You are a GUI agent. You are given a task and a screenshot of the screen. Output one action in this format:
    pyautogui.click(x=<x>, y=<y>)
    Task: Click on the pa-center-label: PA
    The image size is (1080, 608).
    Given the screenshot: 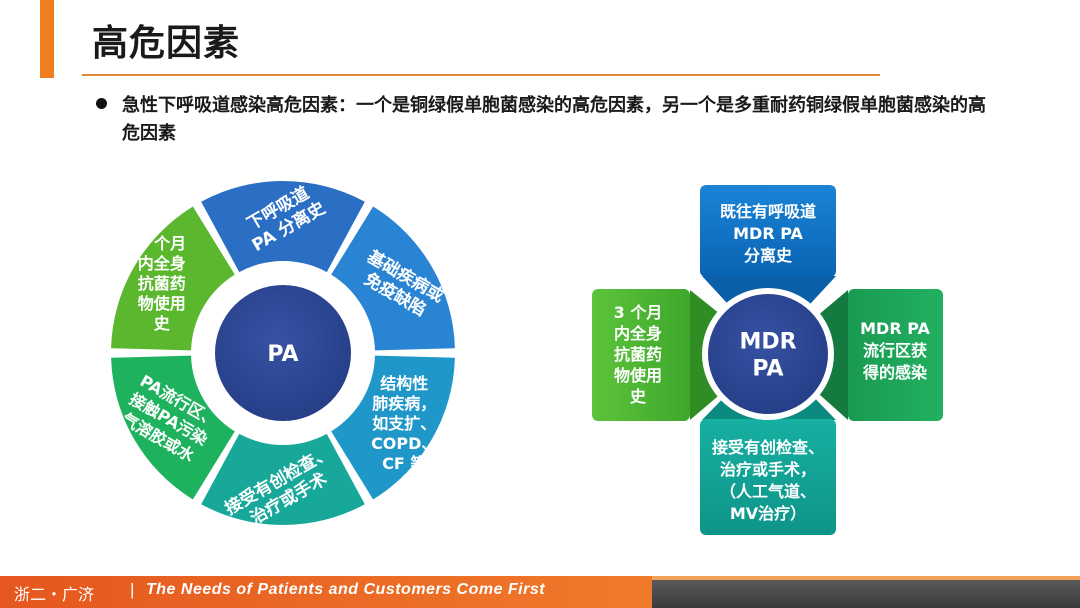 What is the action you would take?
    pyautogui.click(x=282, y=354)
    